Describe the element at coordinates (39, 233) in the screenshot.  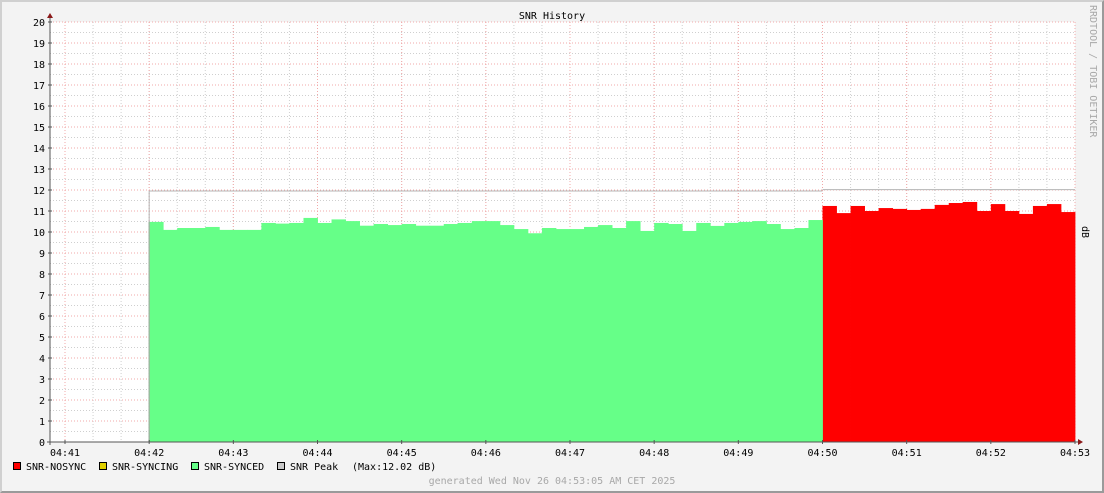
I see `y-tick-label: 10` at that location.